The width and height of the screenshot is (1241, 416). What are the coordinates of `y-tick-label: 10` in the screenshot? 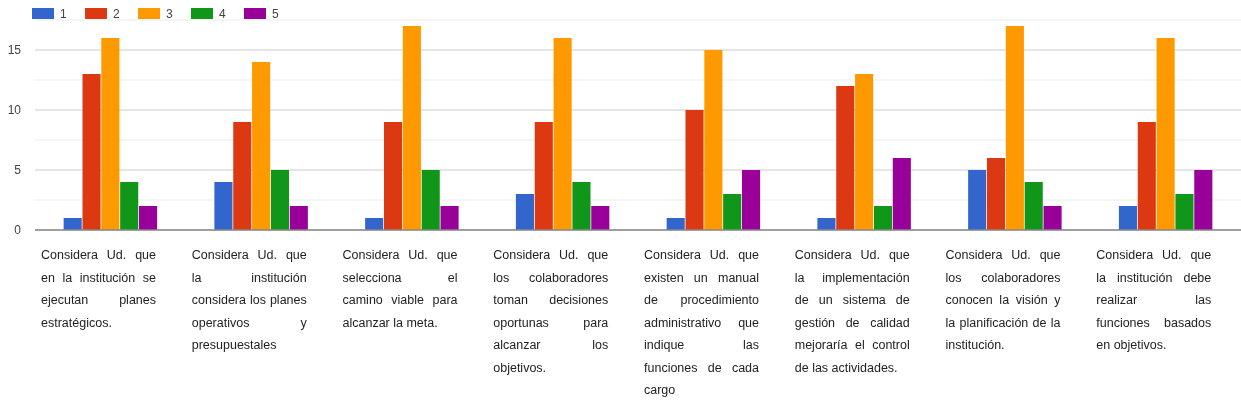 It's located at (14, 110).